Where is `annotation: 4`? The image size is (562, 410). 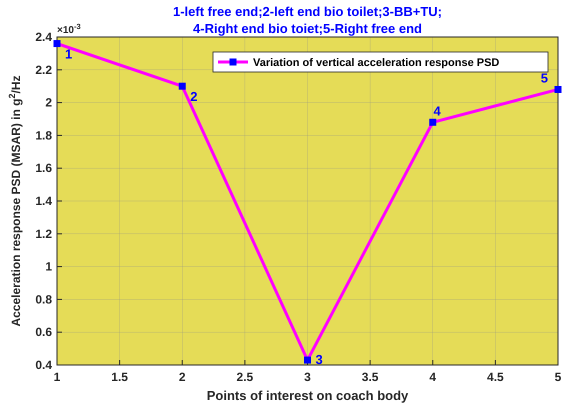
annotation: 4 is located at coordinates (438, 110).